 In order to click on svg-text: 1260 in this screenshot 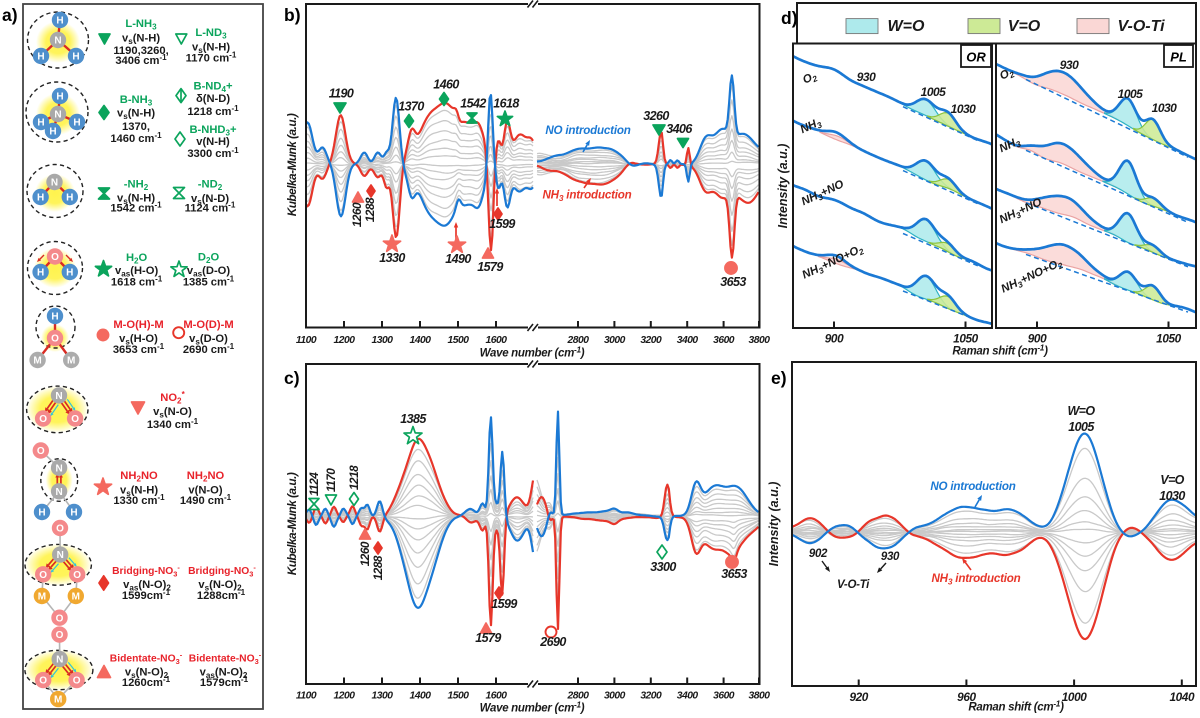, I will do `click(357, 214)`.